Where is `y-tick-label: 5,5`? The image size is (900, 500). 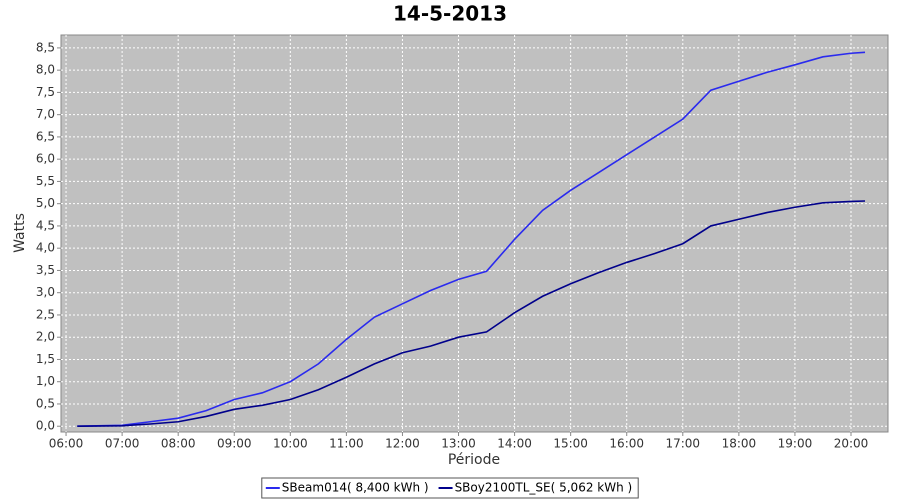 y-tick-label: 5,5 is located at coordinates (45, 181).